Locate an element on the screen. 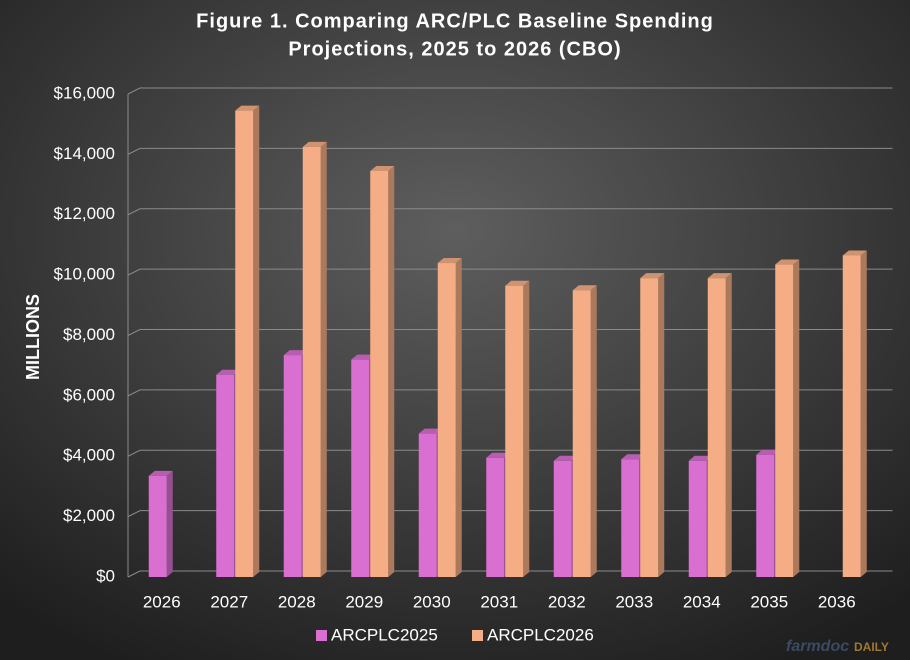  x-tick-label: 2035 is located at coordinates (769, 601).